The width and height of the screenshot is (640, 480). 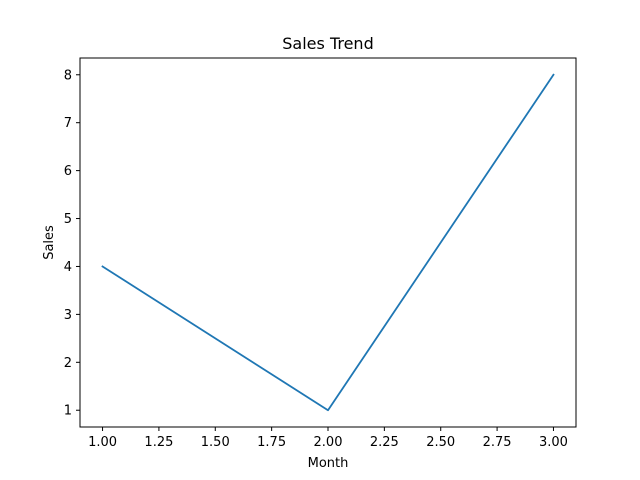 I want to click on x-tick-label: 1.50, so click(x=215, y=442).